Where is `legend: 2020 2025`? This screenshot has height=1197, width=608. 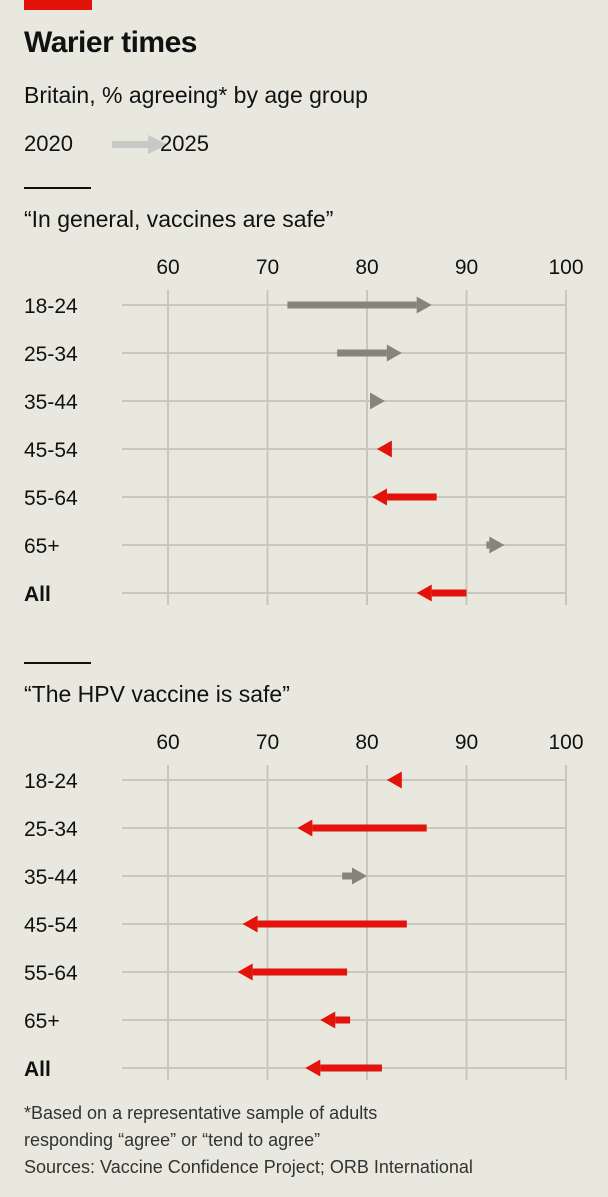
legend: 2020 2025 is located at coordinates (154, 145).